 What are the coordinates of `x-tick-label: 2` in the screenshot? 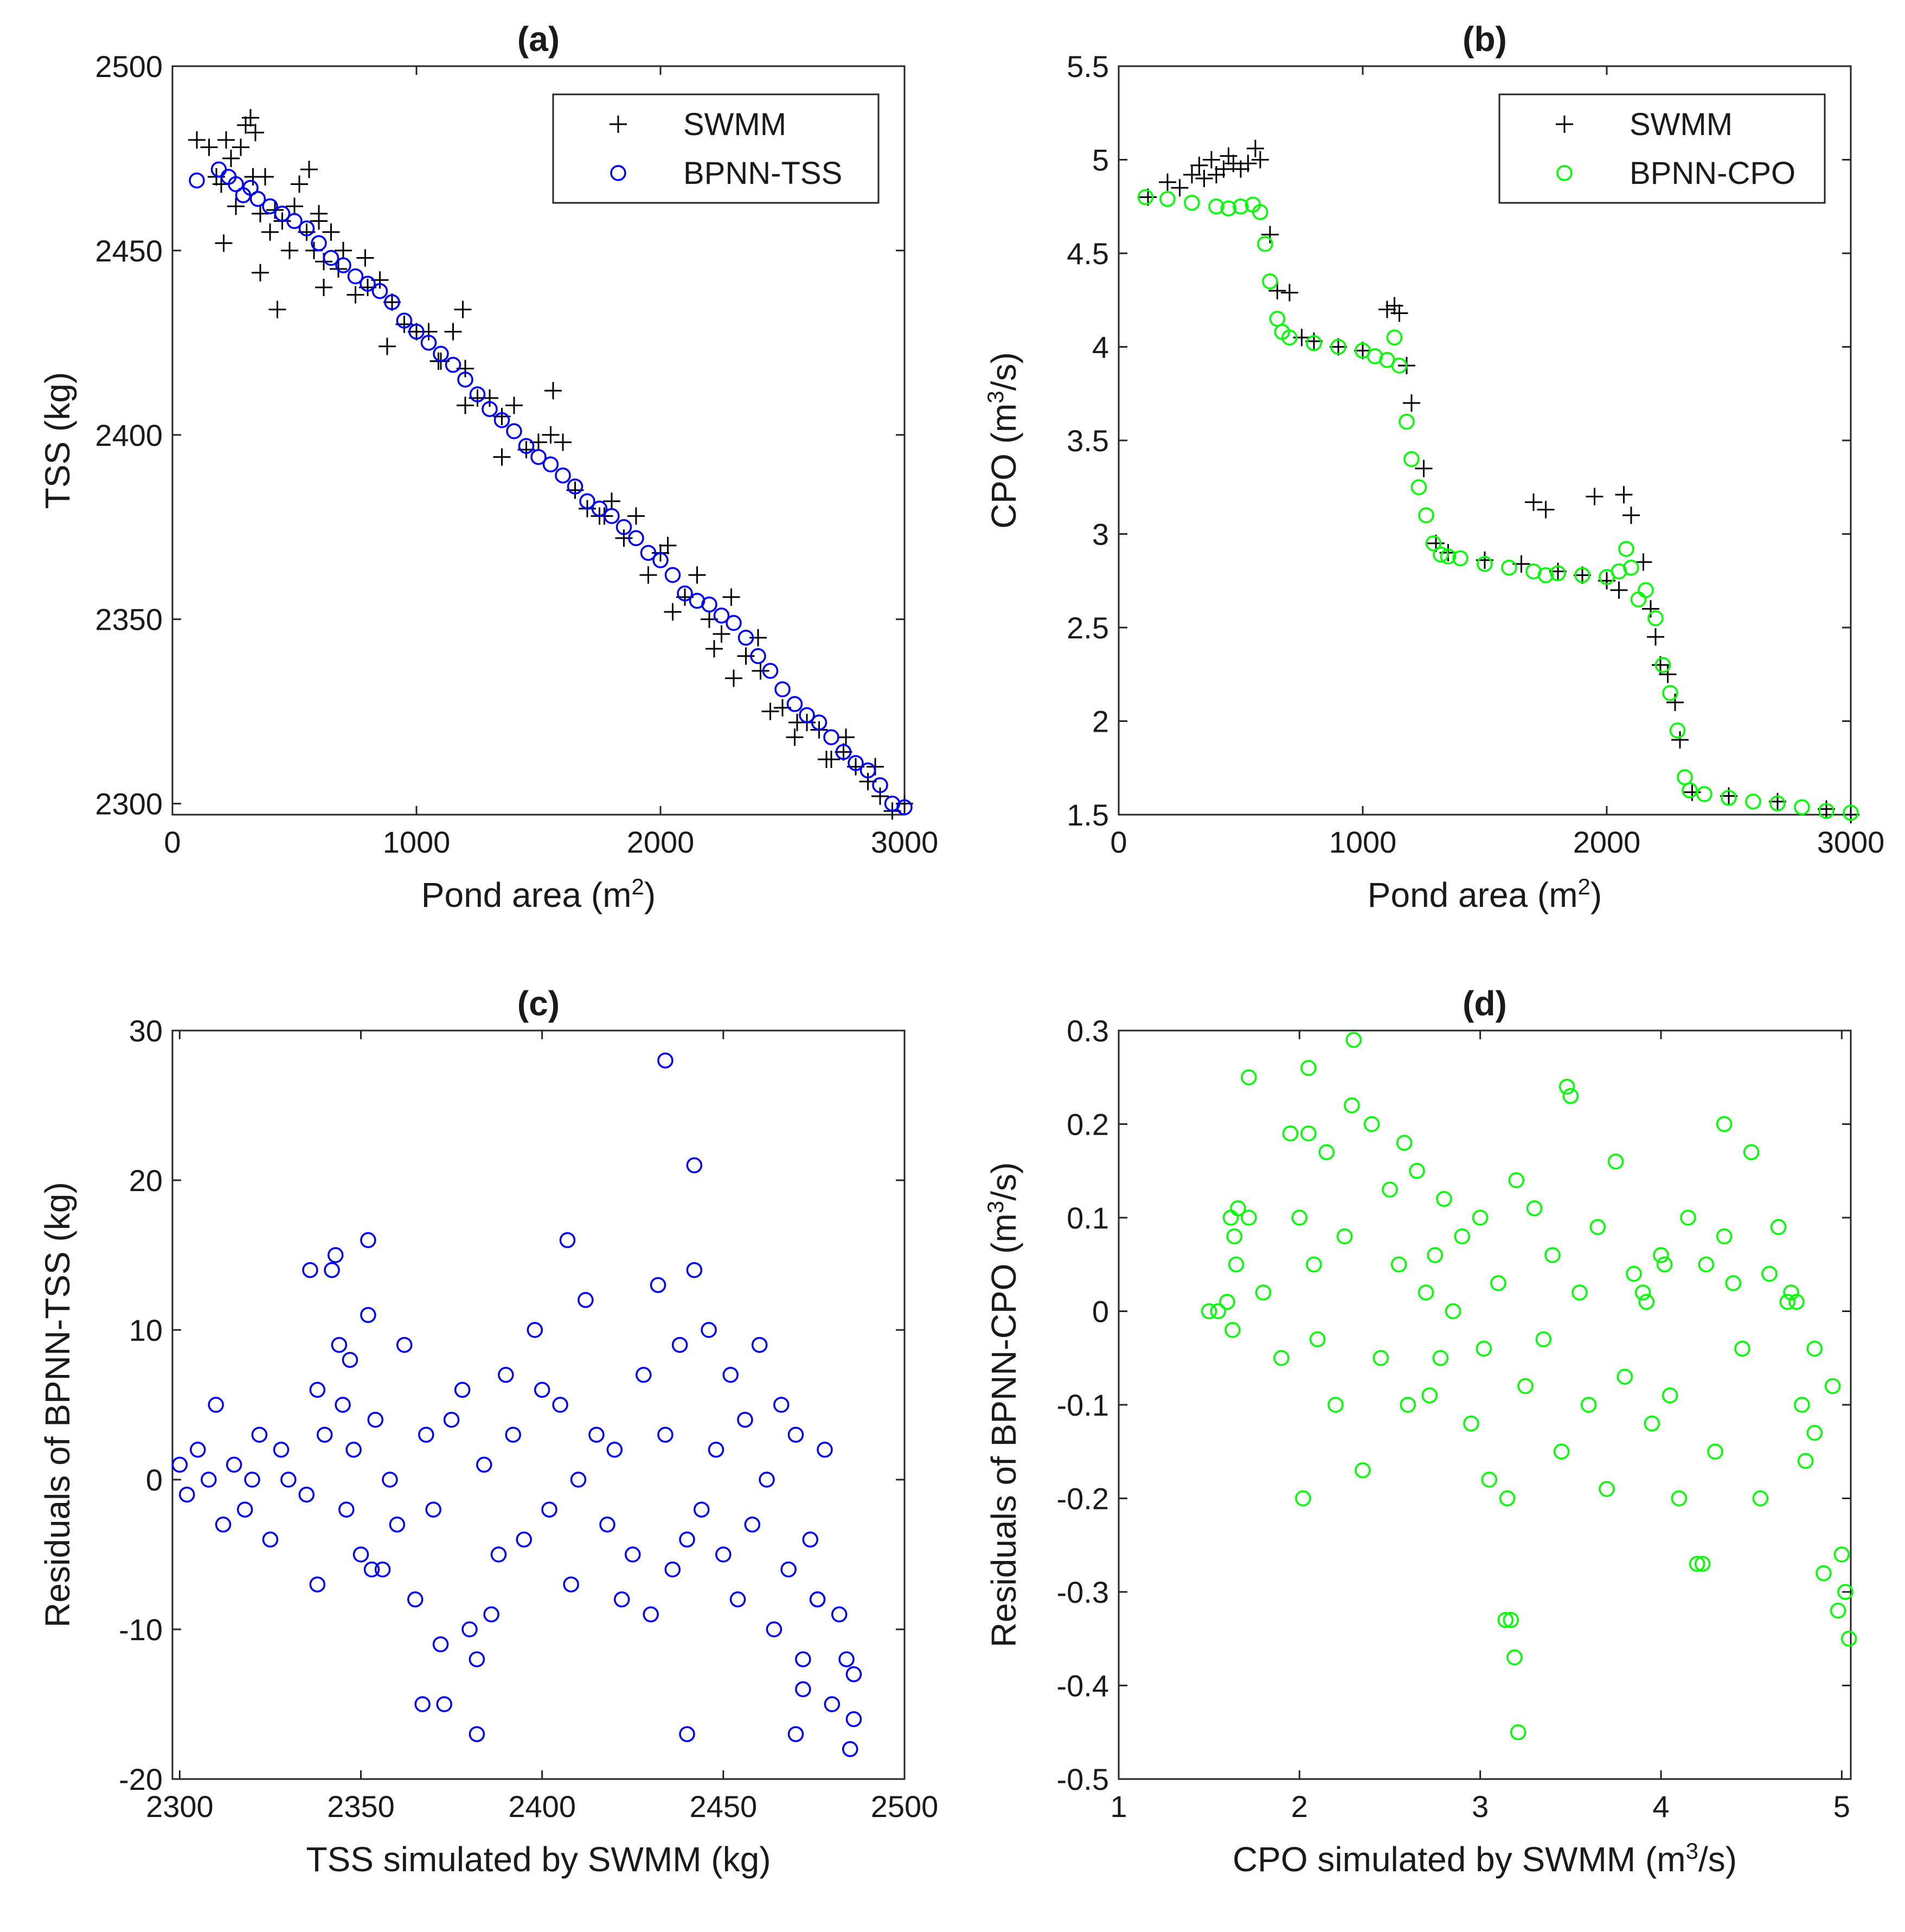 It's located at (1300, 1806).